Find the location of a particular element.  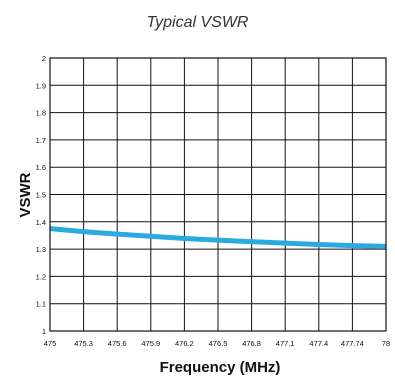

x-axis-label: Frequency (MHz) is located at coordinates (220, 367).